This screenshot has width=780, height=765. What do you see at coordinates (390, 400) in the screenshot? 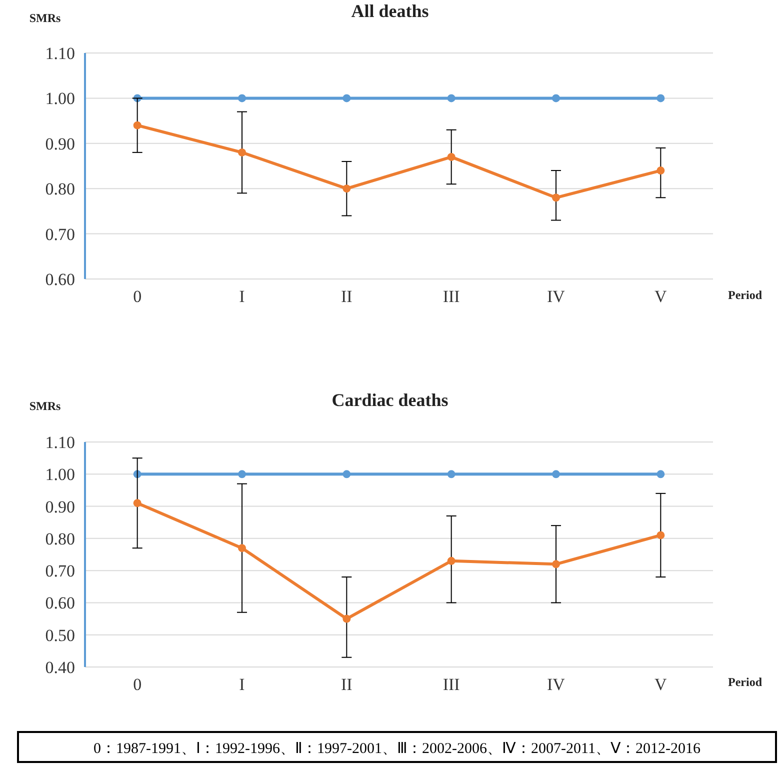
I see `chart-title: Cardiac deaths` at bounding box center [390, 400].